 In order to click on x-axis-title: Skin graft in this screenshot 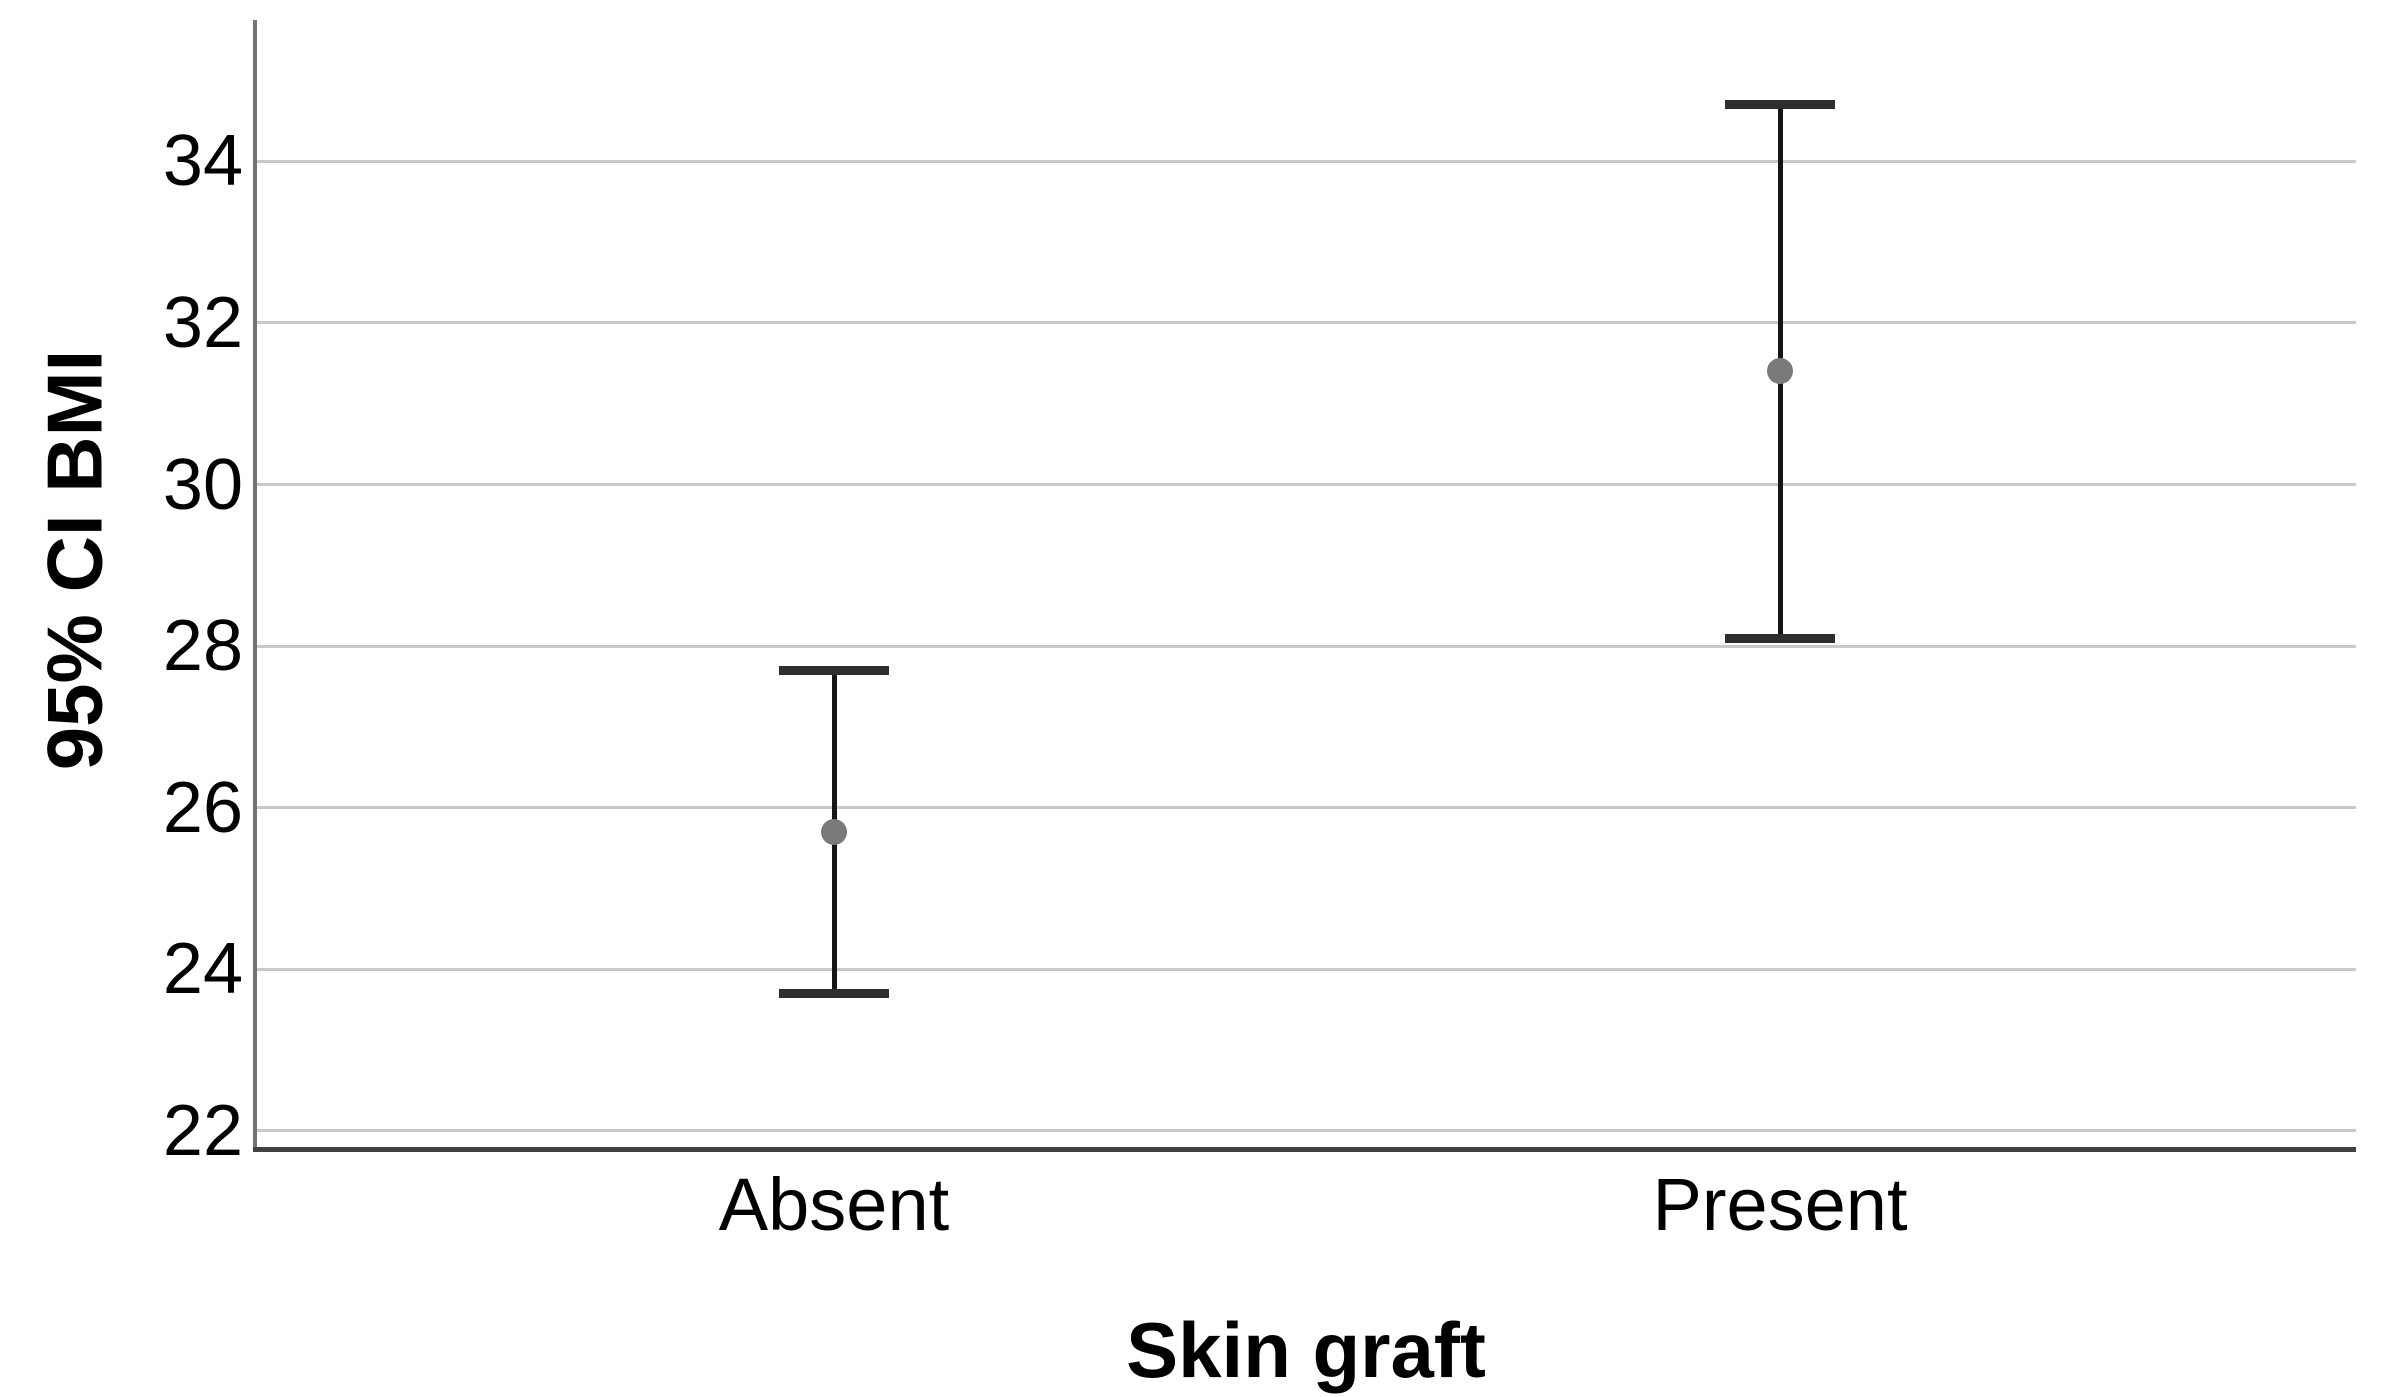, I will do `click(1306, 1350)`.